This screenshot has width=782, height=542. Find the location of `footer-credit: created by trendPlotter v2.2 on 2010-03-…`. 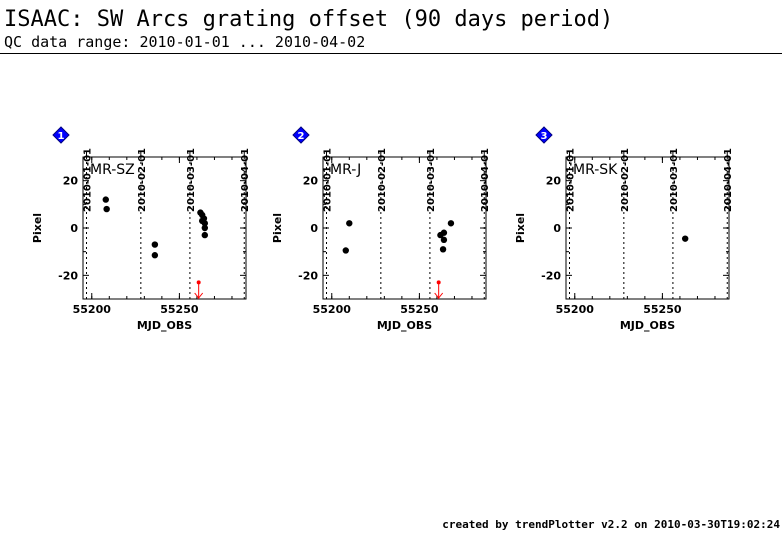

footer-credit: created by trendPlotter v2.2 on 2010-03-… is located at coordinates (611, 524).